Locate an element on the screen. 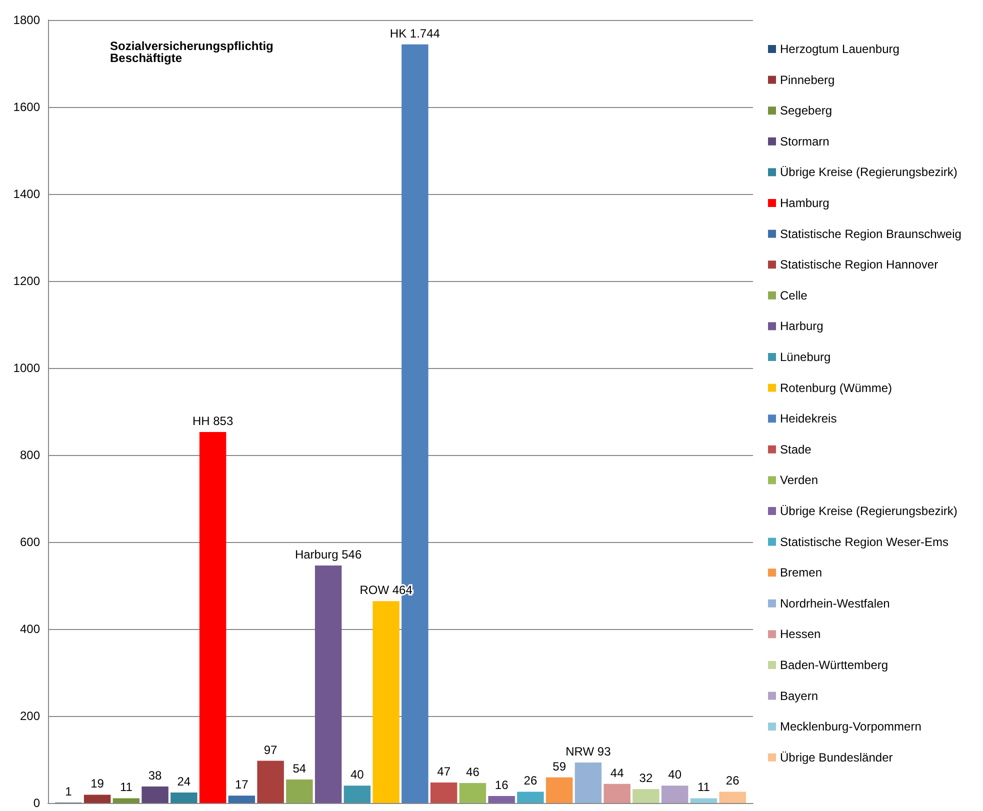 The image size is (983, 811). legend-label: Bayern is located at coordinates (799, 695).